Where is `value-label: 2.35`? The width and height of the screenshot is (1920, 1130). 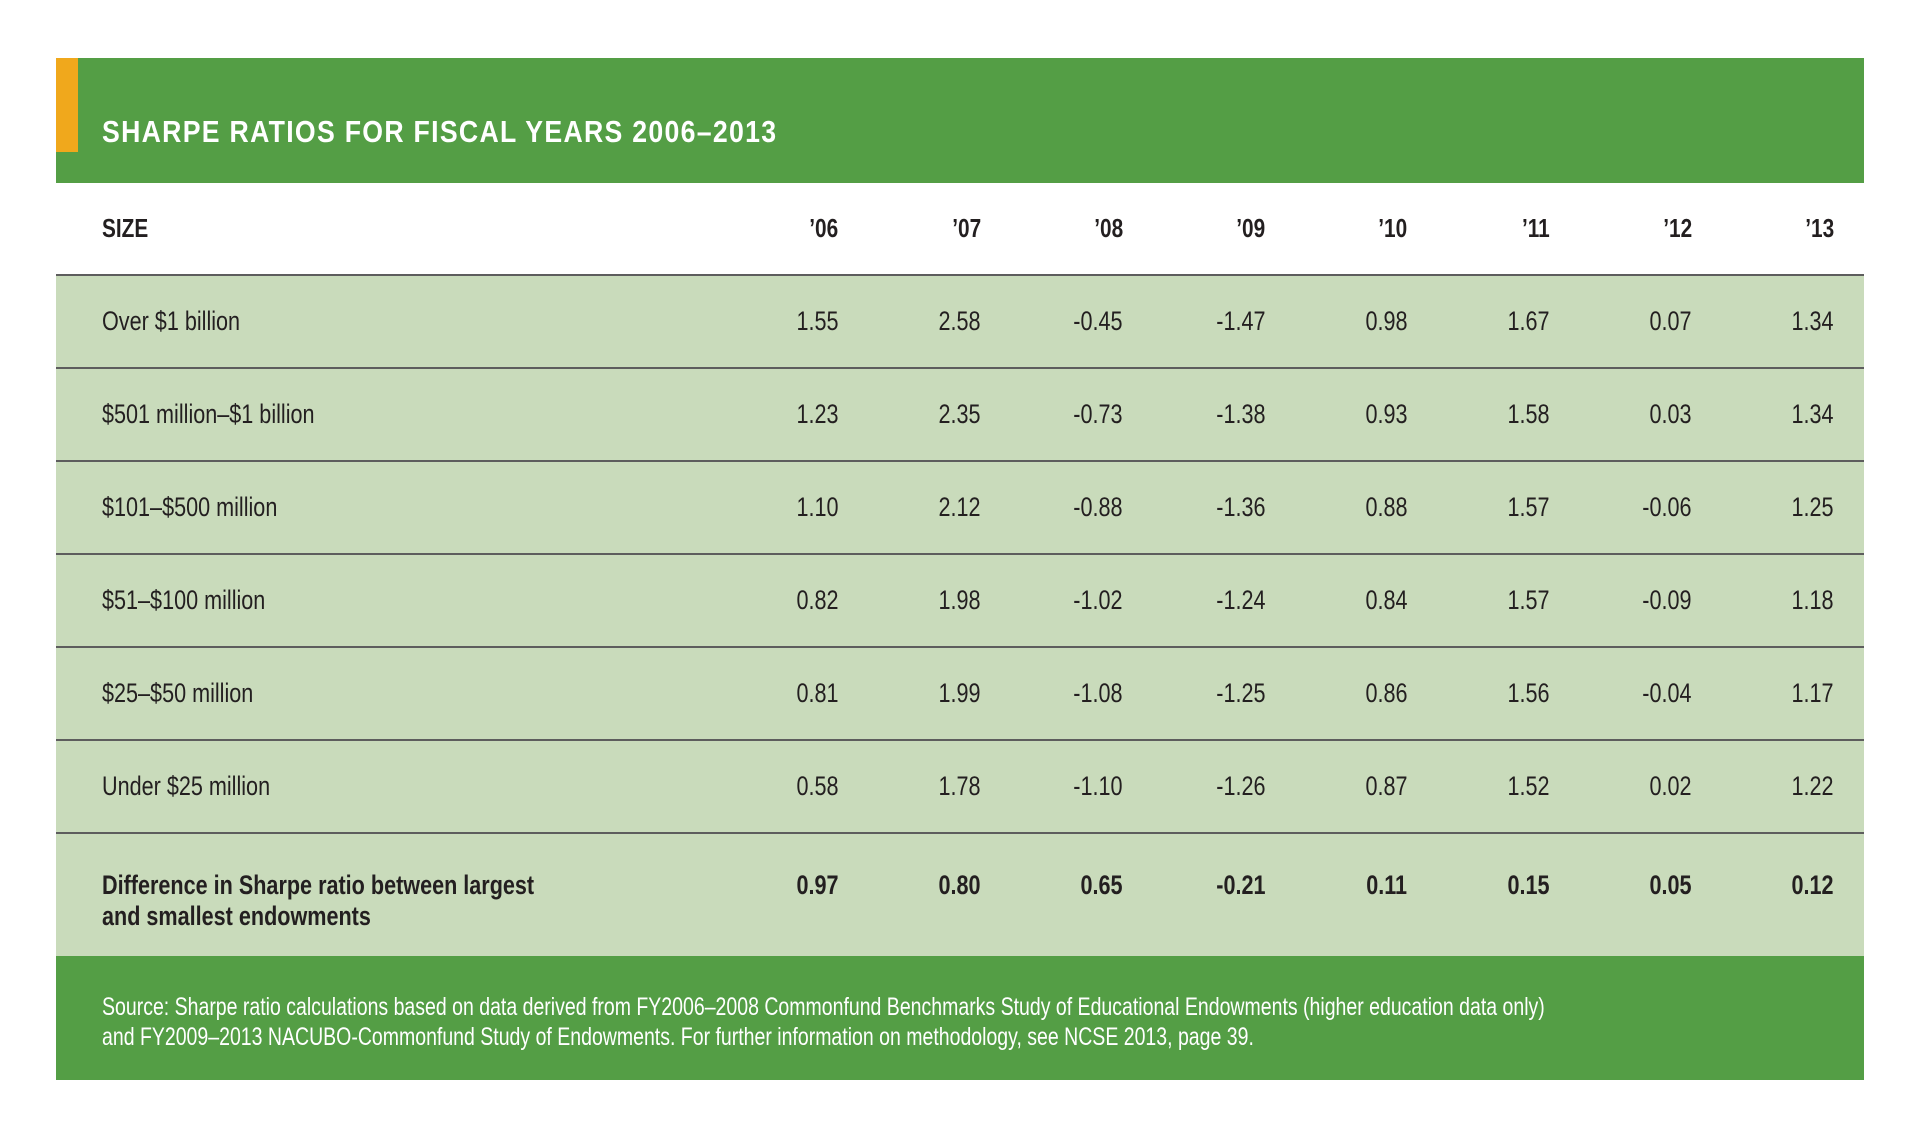 value-label: 2.35 is located at coordinates (959, 414).